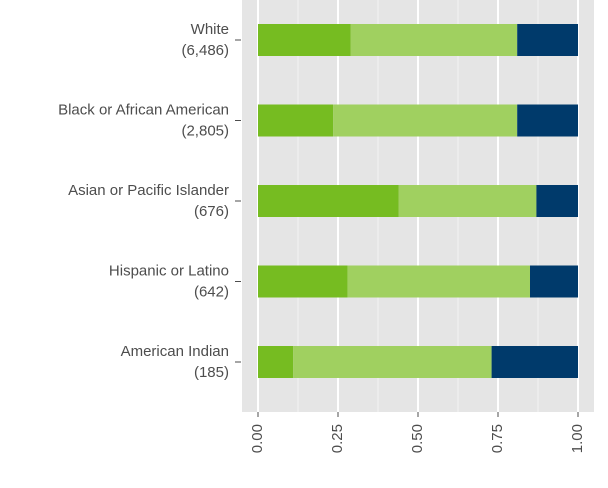 Image resolution: width=608 pixels, height=488 pixels. I want to click on category-count: (642), so click(211, 291).